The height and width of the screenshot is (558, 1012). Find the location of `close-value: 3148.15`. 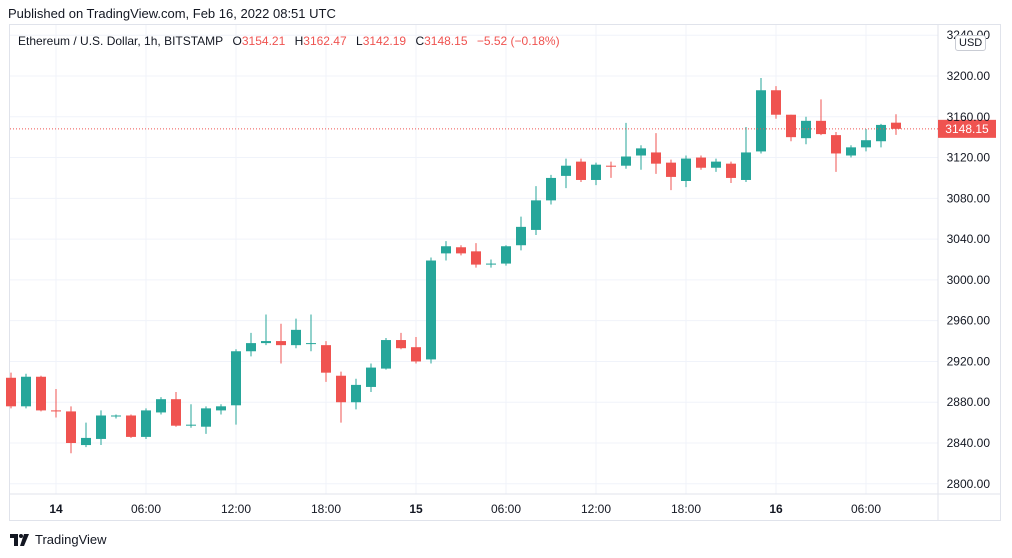

close-value: 3148.15 is located at coordinates (446, 41).